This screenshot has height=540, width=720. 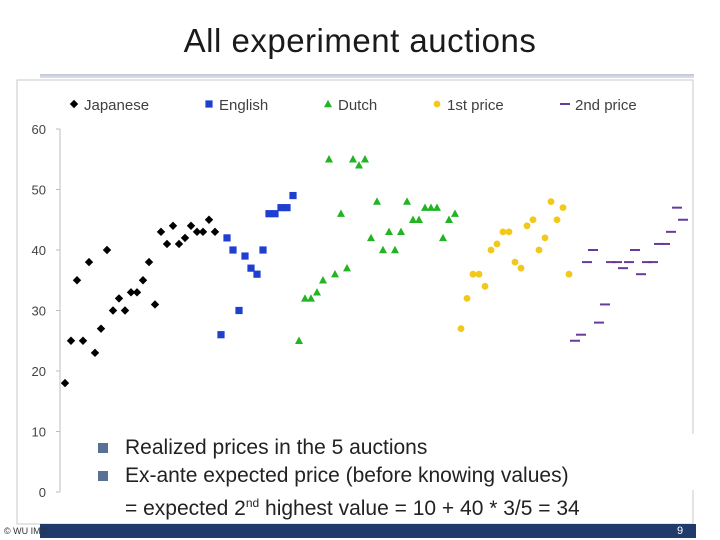 I want to click on legend-label: English, so click(x=243, y=105).